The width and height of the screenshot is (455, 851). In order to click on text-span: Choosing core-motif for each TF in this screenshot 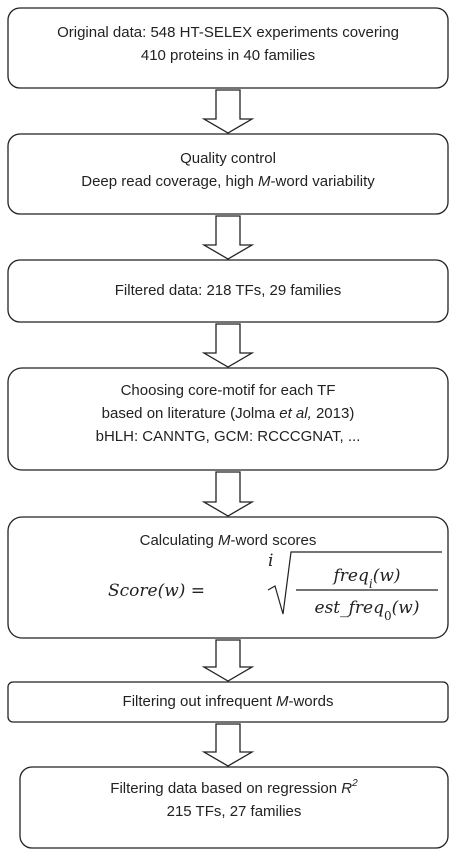, I will do `click(228, 390)`.